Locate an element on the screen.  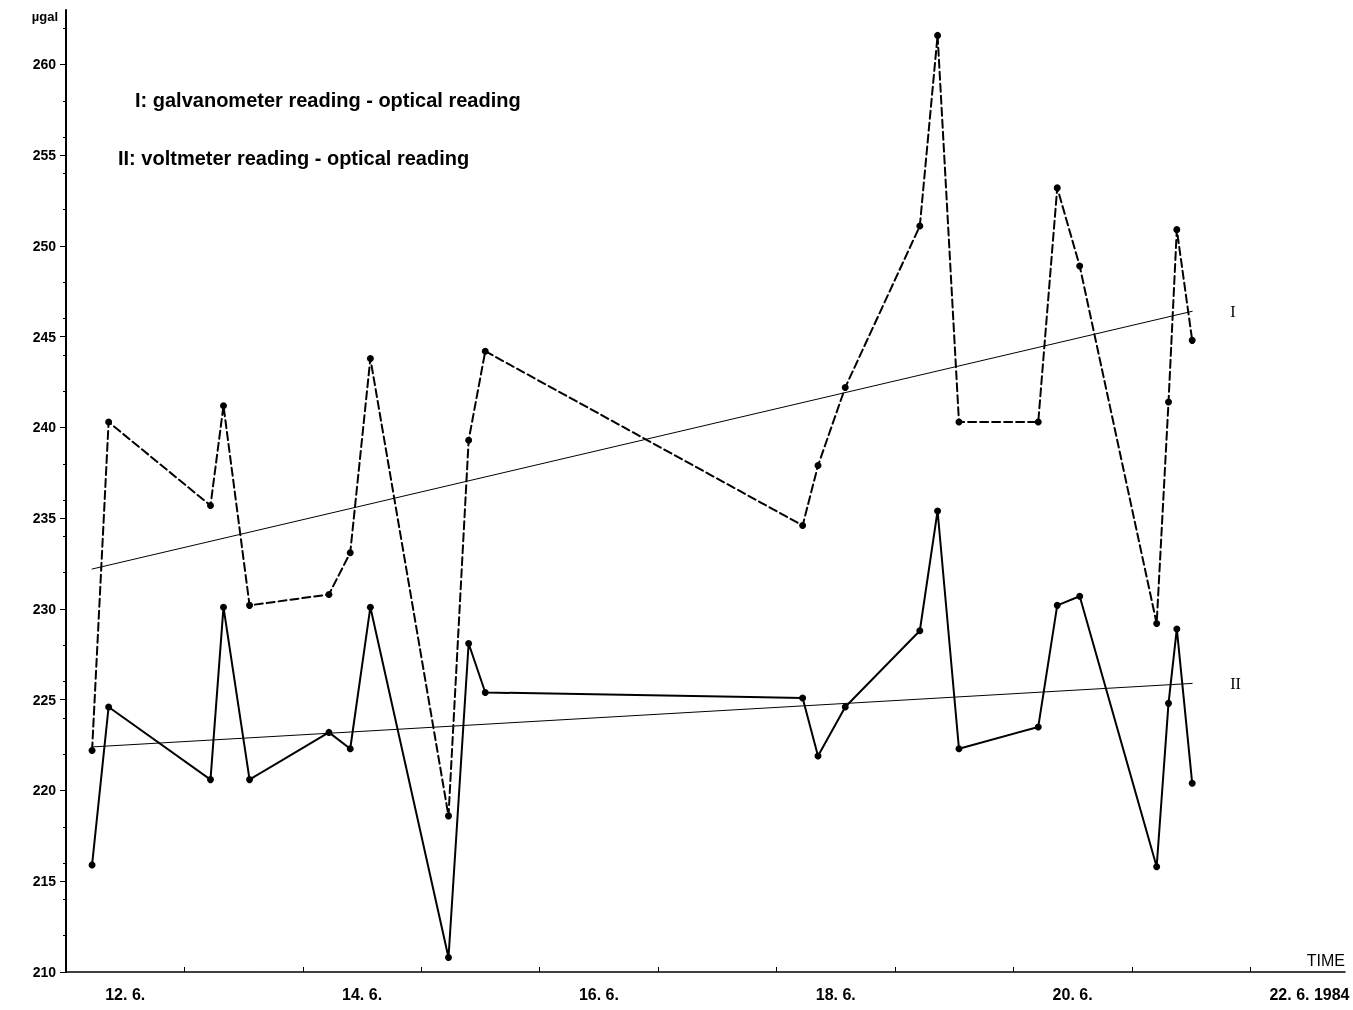
y-tick-label: 255 is located at coordinates (44, 155).